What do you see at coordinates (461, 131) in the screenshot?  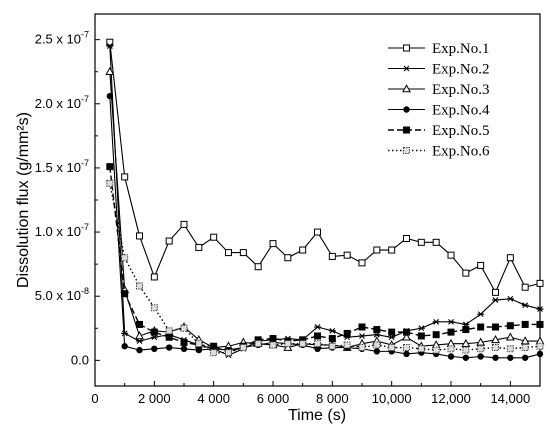 I see `legend-label: Exp.No.5` at bounding box center [461, 131].